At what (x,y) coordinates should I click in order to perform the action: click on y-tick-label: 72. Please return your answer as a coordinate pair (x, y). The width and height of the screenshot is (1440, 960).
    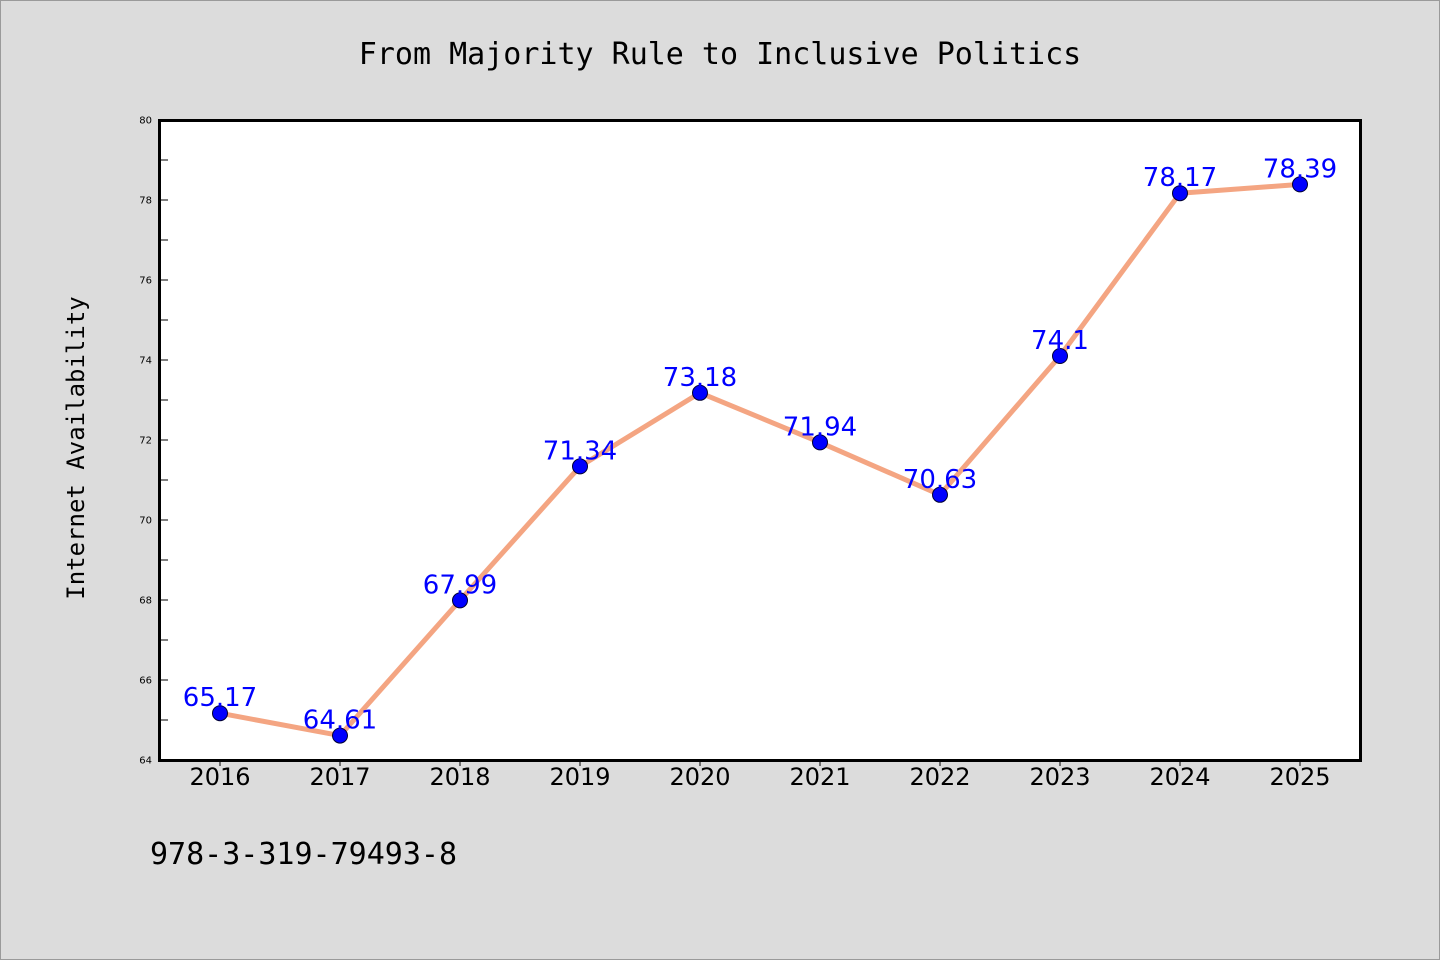
    Looking at the image, I should click on (145, 441).